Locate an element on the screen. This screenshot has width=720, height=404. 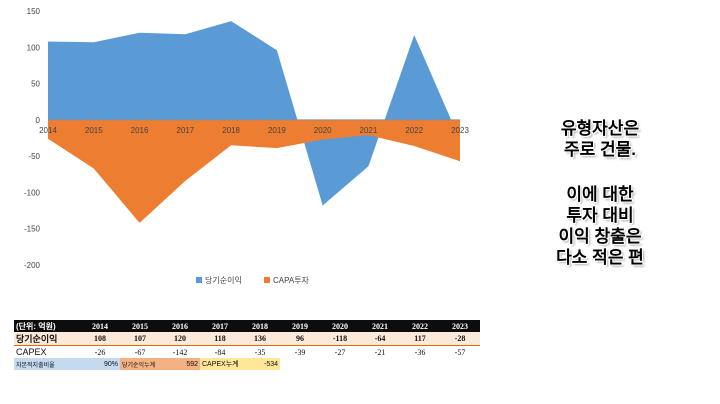
year-header: 2022 is located at coordinates (420, 326).